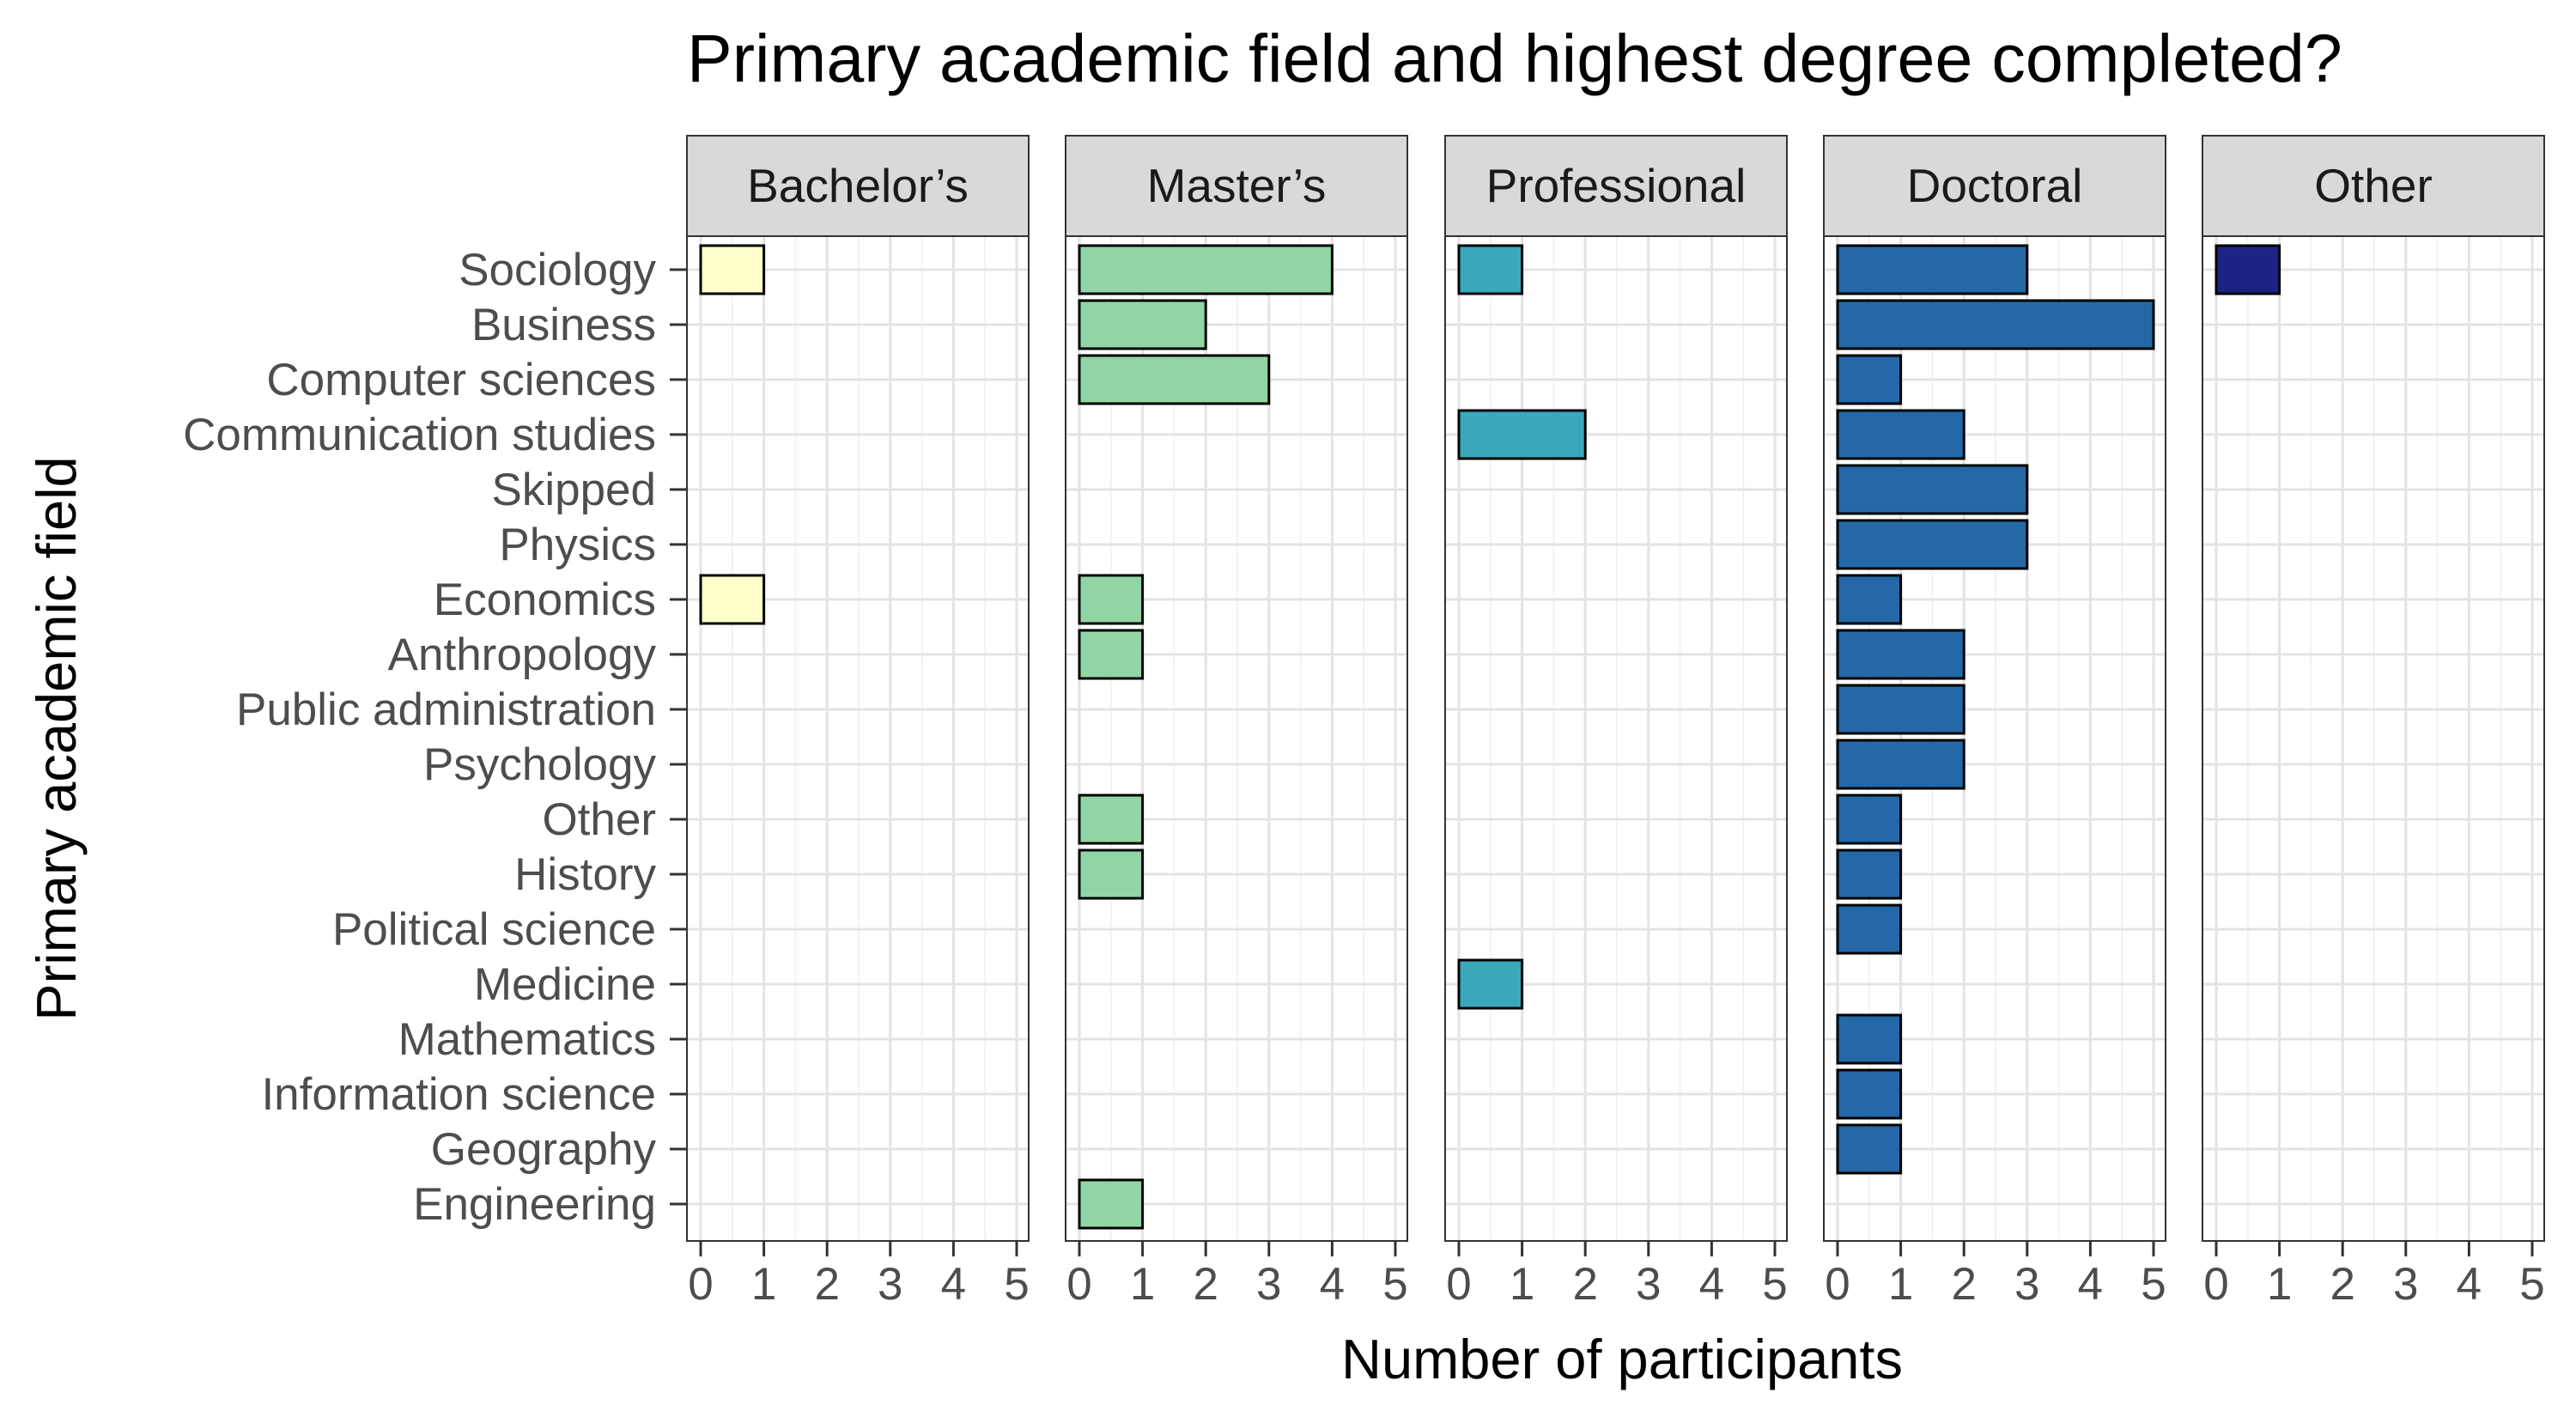 The image size is (2576, 1417). Describe the element at coordinates (1901, 709) in the screenshot. I see `bar-doctoral-public-administration` at that location.